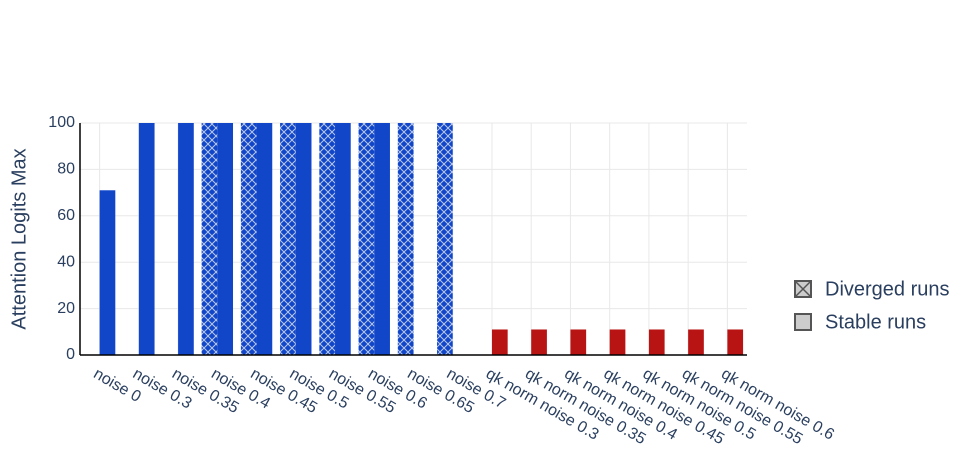 This screenshot has width=971, height=469. What do you see at coordinates (875, 322) in the screenshot?
I see `legend-label: Stable runs` at bounding box center [875, 322].